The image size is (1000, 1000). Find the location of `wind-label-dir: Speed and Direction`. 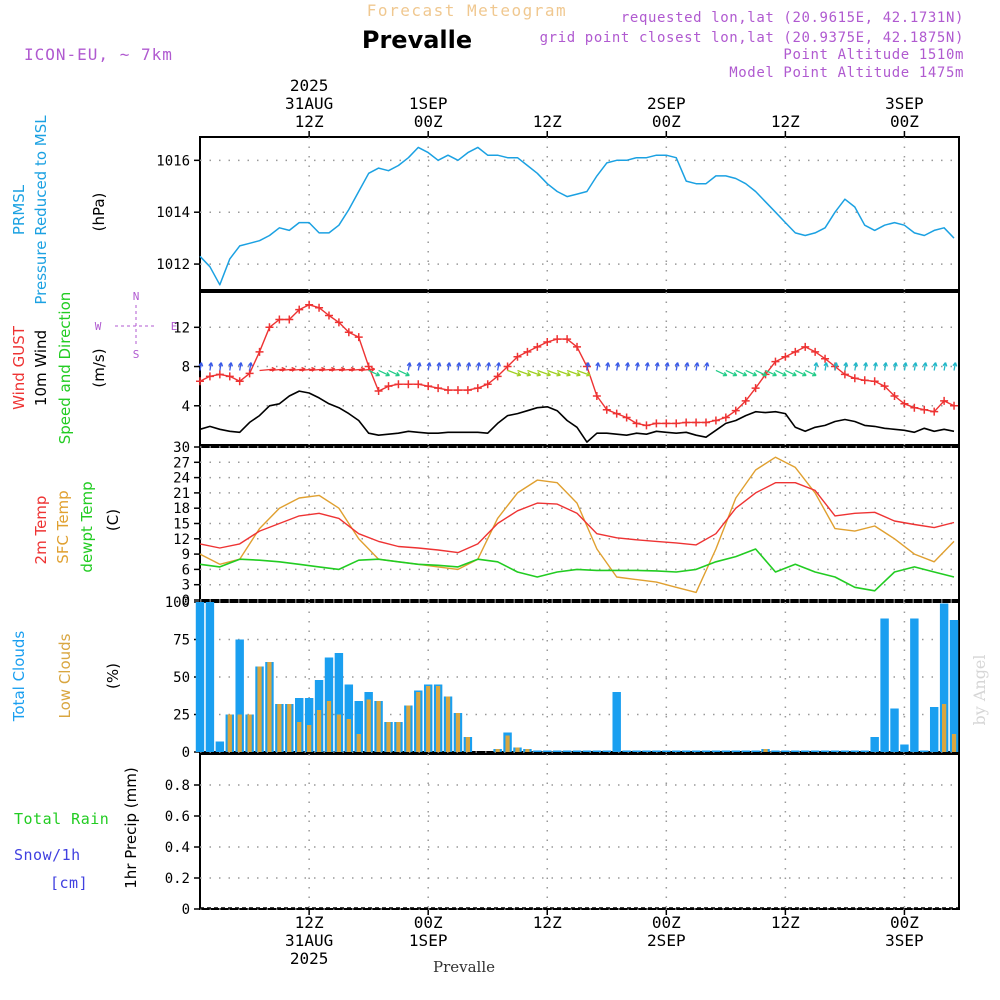

wind-label-dir: Speed and Direction is located at coordinates (65, 368).